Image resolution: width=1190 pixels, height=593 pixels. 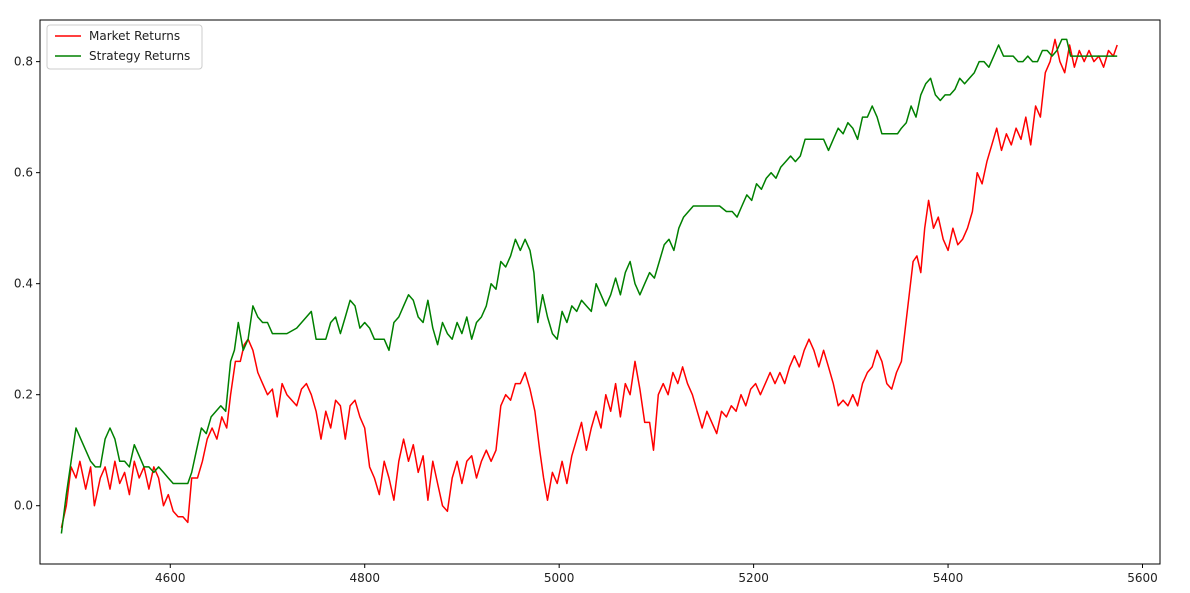 What do you see at coordinates (23, 506) in the screenshot?
I see `y-tick-label: 0.0` at bounding box center [23, 506].